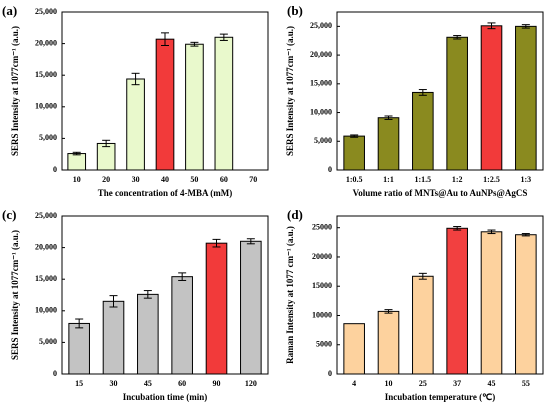 The height and width of the screenshot is (409, 550). I want to click on y-tick-label: 25000, so click(322, 227).